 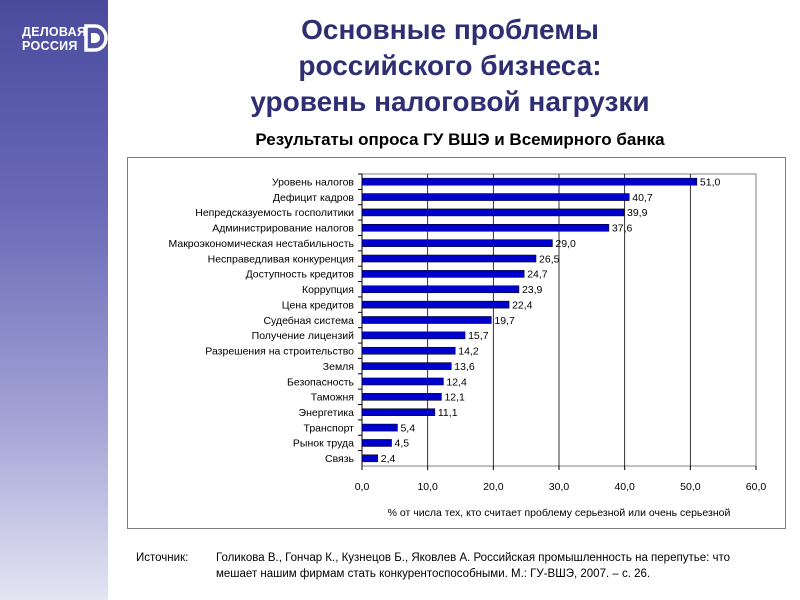 What do you see at coordinates (565, 244) in the screenshot?
I see `data-label: 29,0` at bounding box center [565, 244].